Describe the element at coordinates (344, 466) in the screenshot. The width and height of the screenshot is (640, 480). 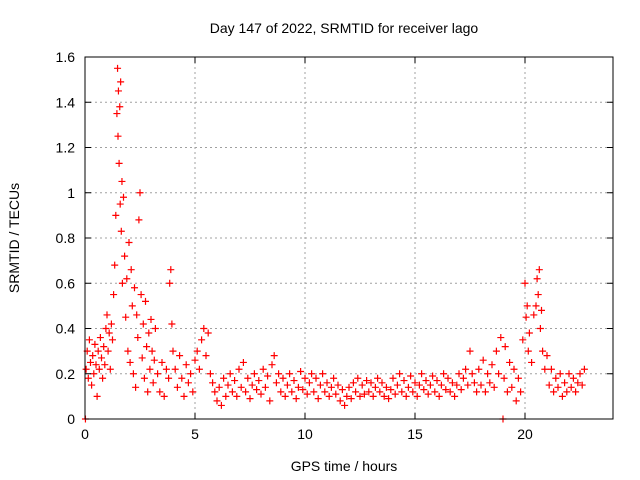
I see `x-axis-label: GPS time / hours` at that location.